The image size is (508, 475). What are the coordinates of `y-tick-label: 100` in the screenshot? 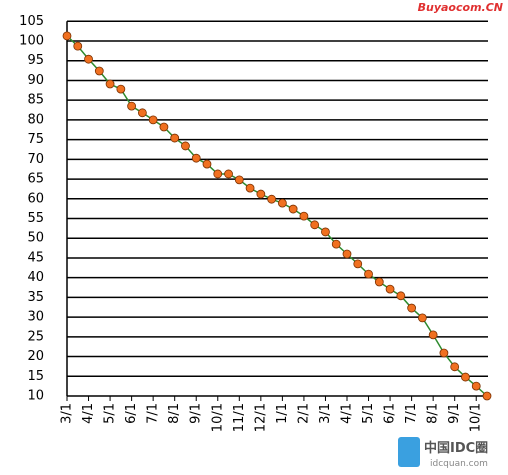 It's located at (31, 41).